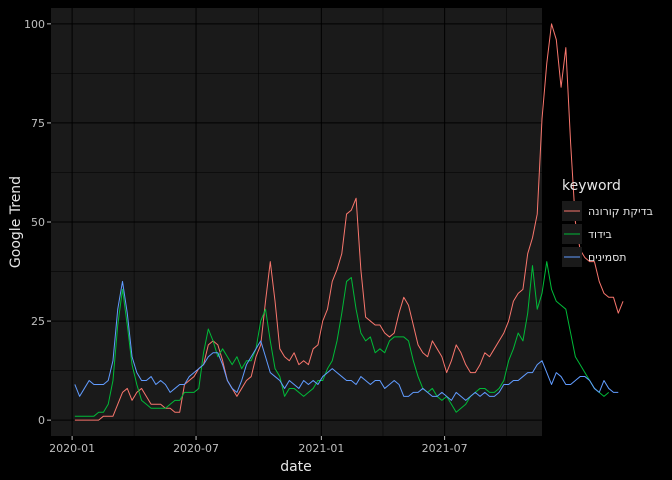 This screenshot has height=480, width=672. I want to click on y-axis: 0 25 50 75 100, so click(37, 222).